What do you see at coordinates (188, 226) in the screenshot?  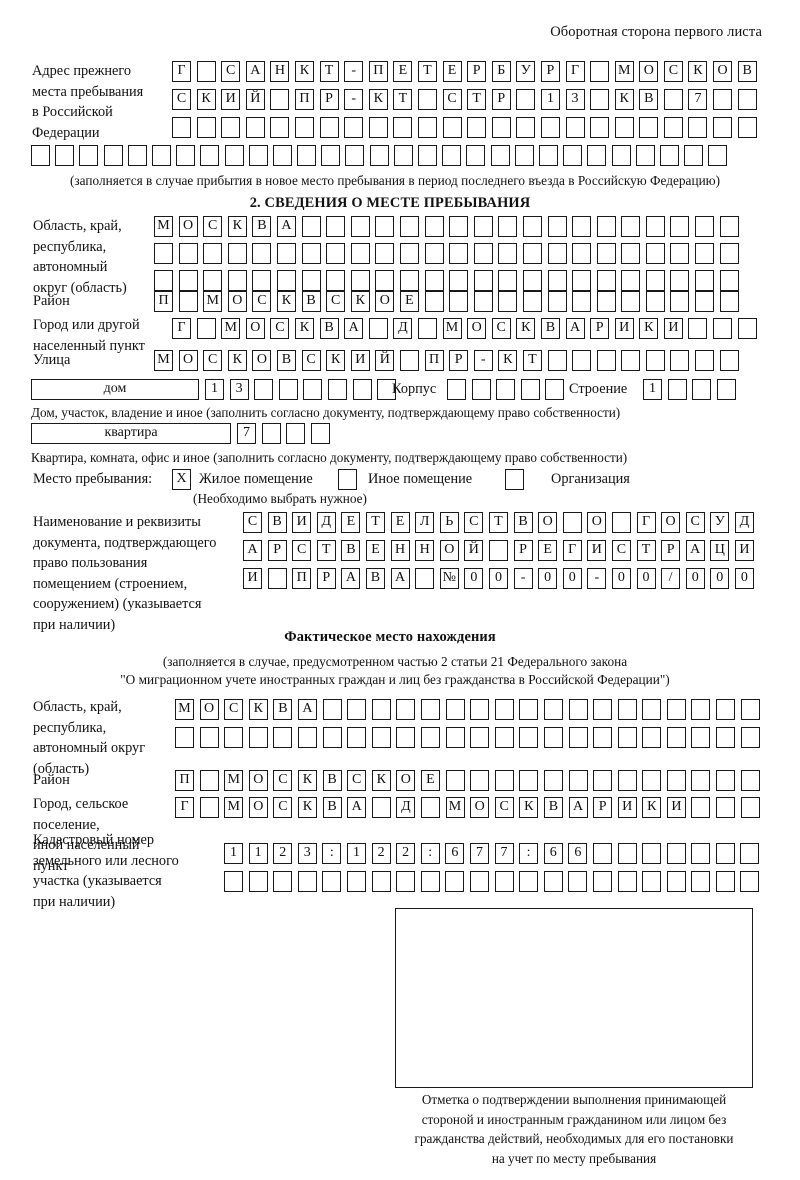 I see `region-cell-1: О` at bounding box center [188, 226].